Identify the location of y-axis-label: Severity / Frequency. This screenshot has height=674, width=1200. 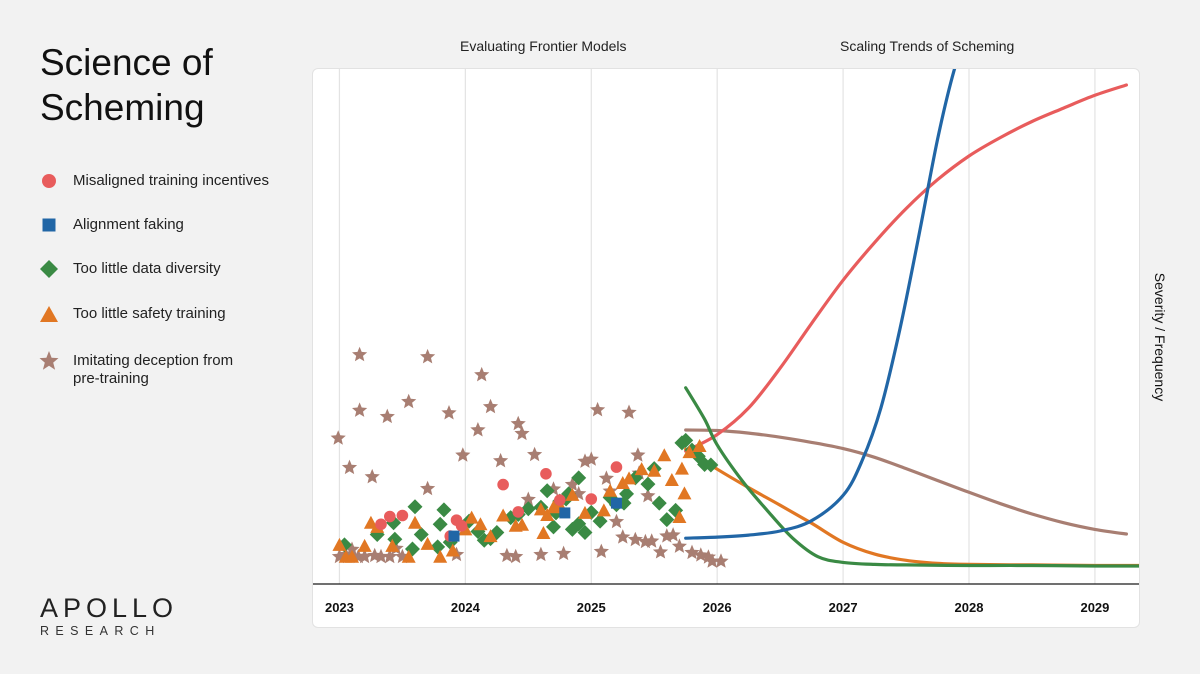
(1160, 337).